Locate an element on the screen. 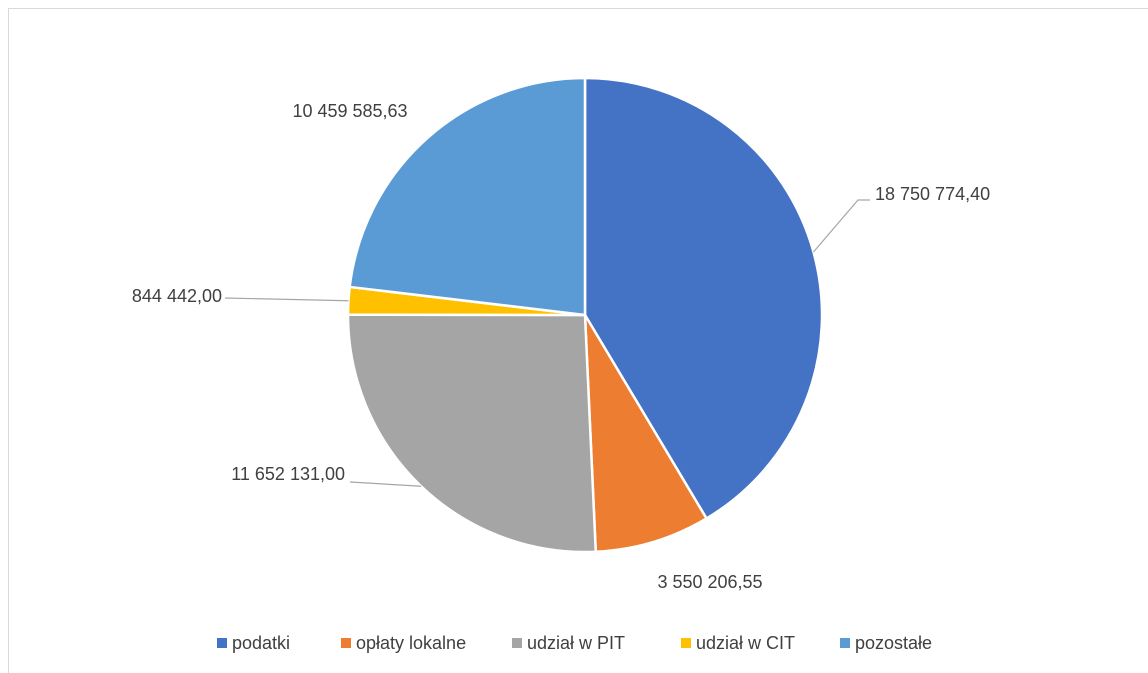  legend-label: podatki is located at coordinates (261, 643).